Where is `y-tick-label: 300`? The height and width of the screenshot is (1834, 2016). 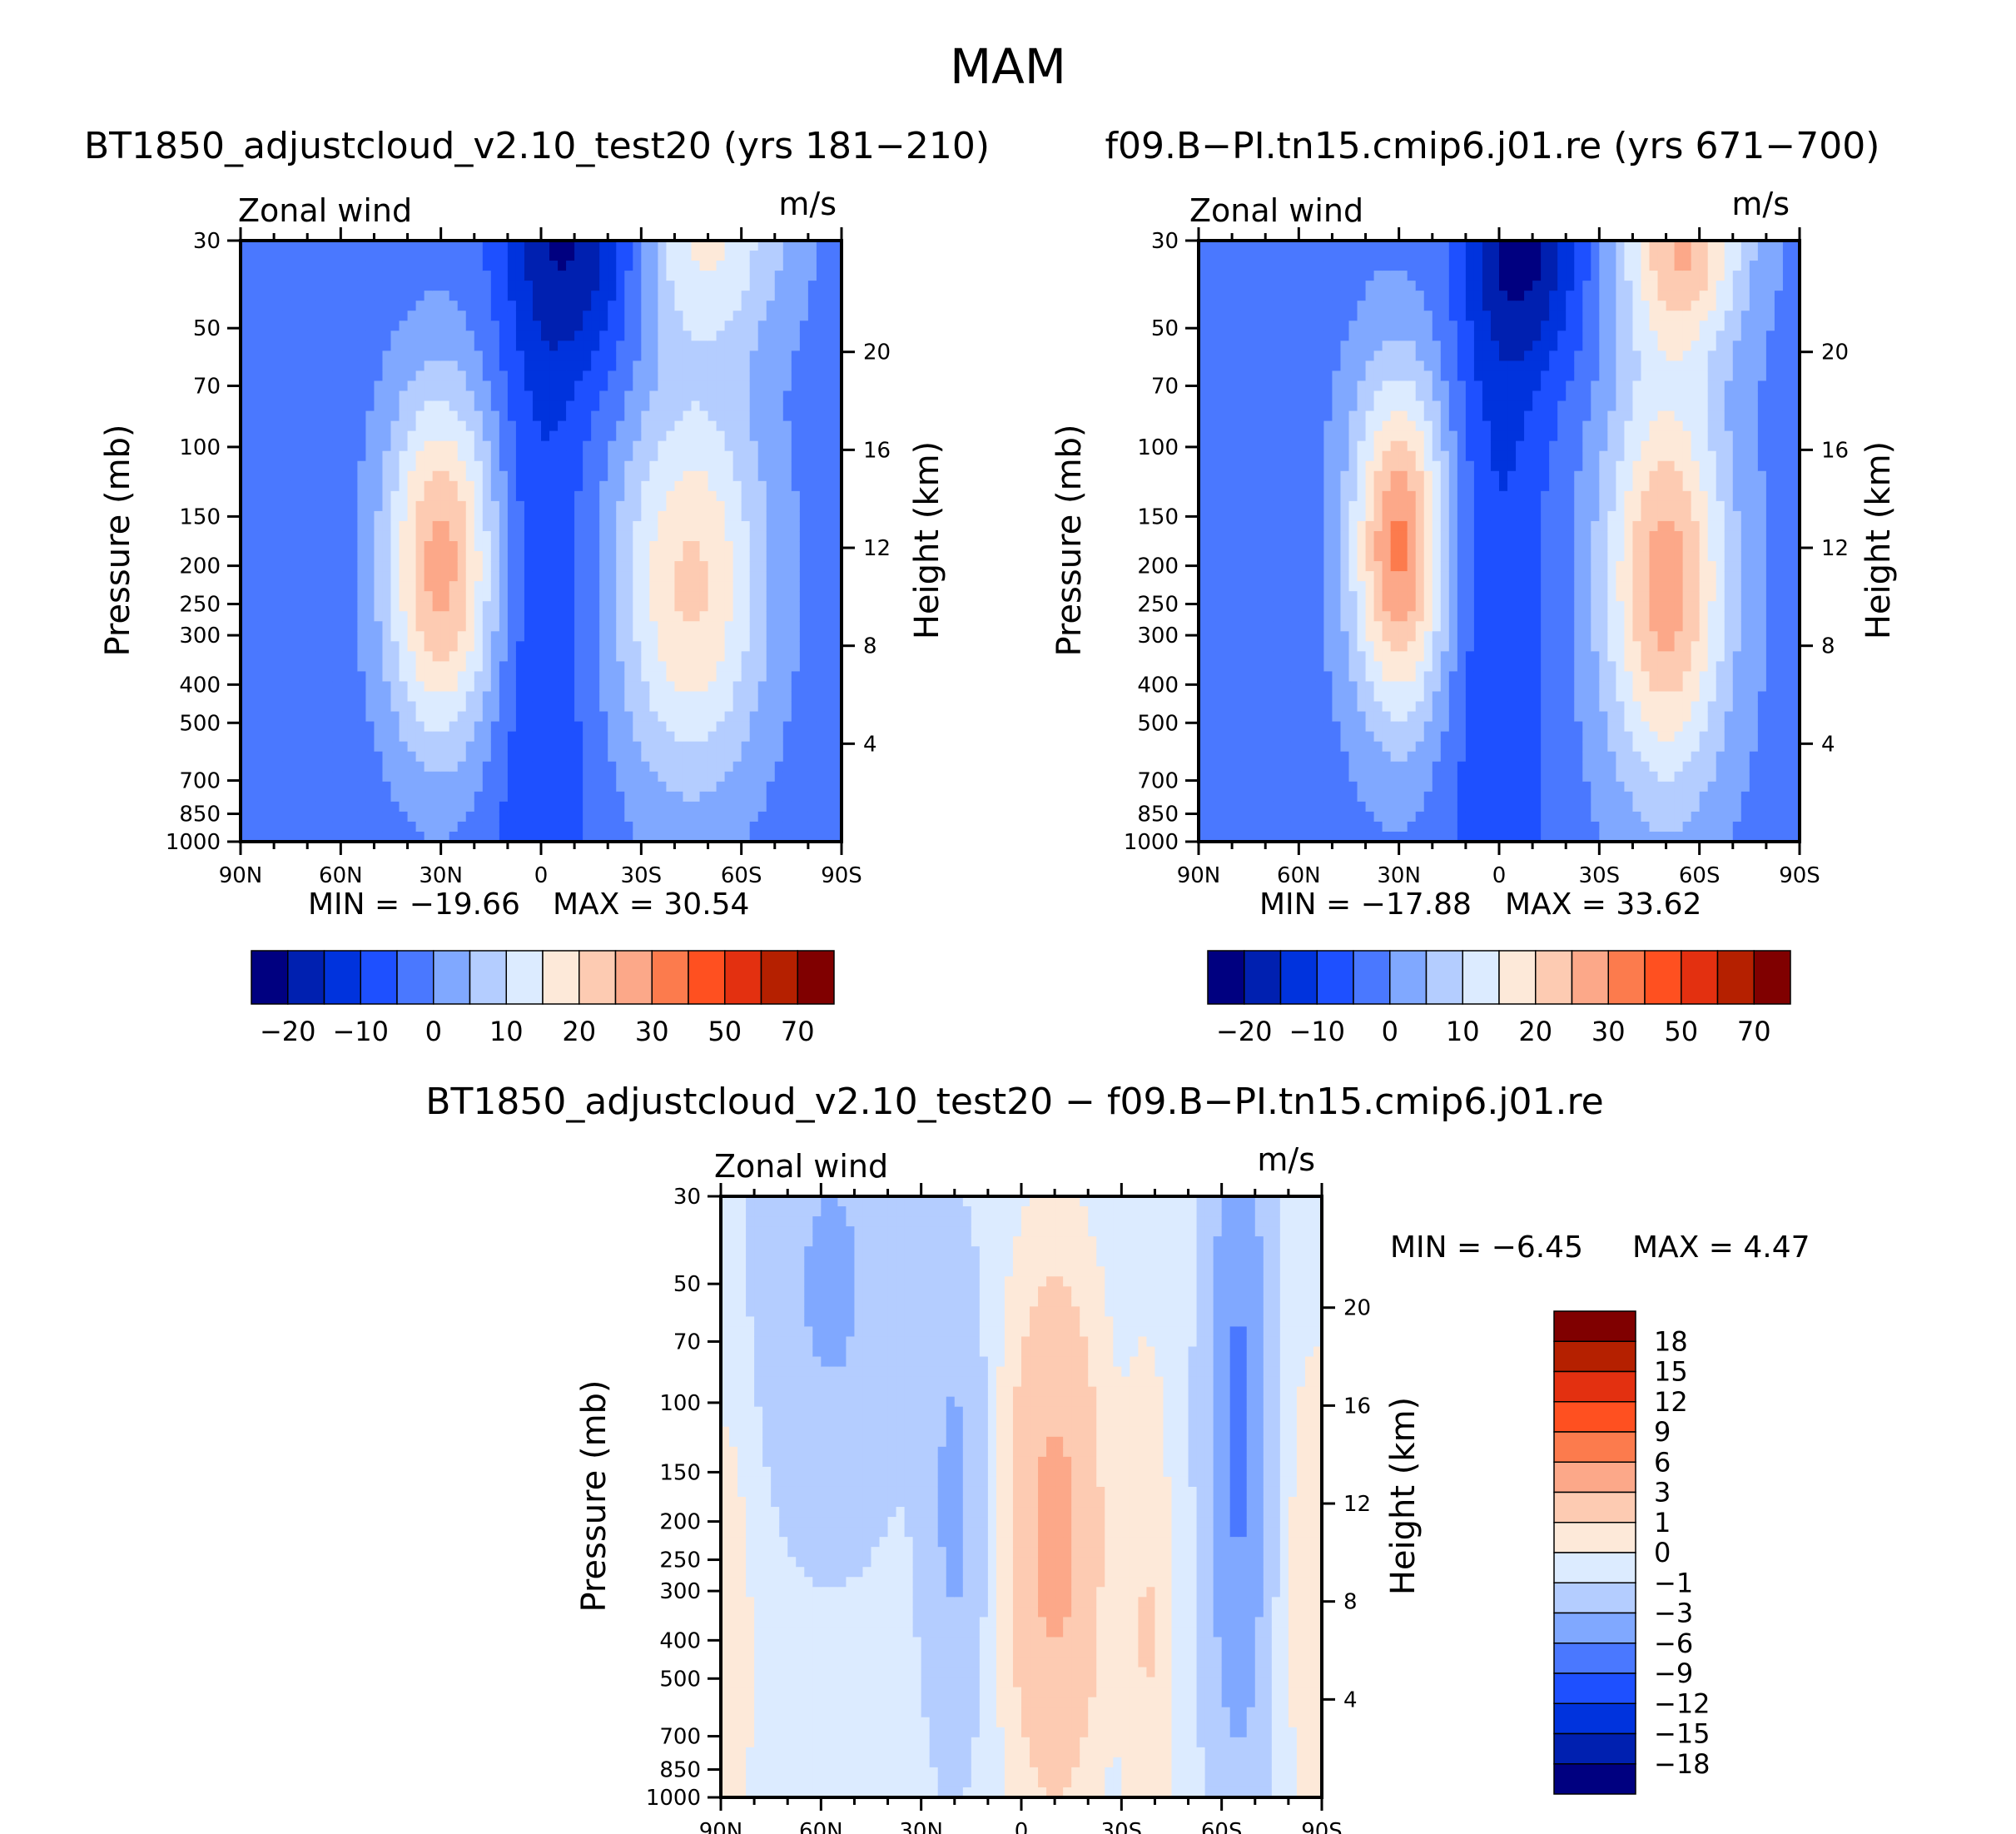
y-tick-label: 300 is located at coordinates (1158, 636).